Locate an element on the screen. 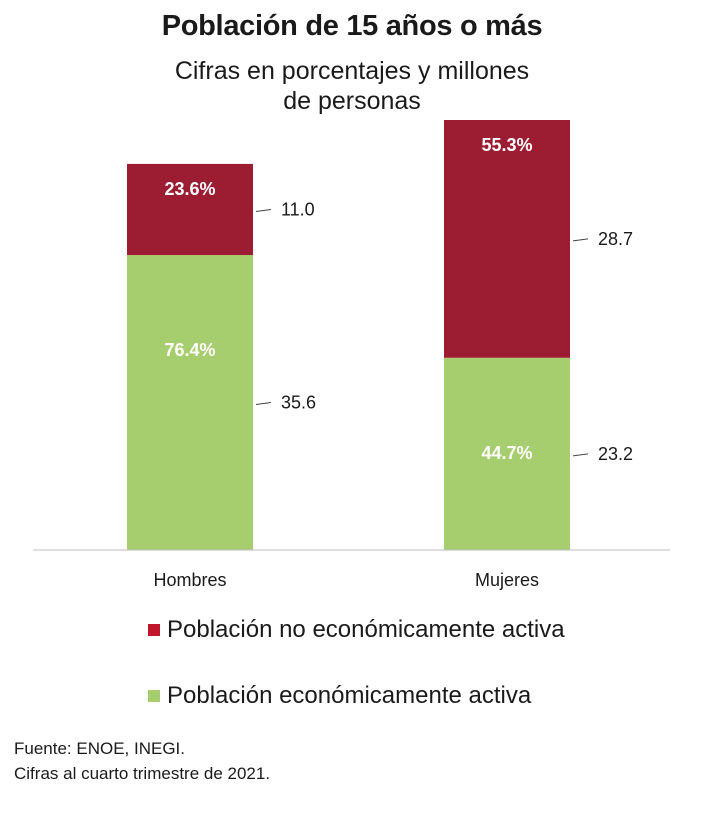 This screenshot has height=829, width=704. value-label-inactive-hombres: 11.0 is located at coordinates (298, 209).